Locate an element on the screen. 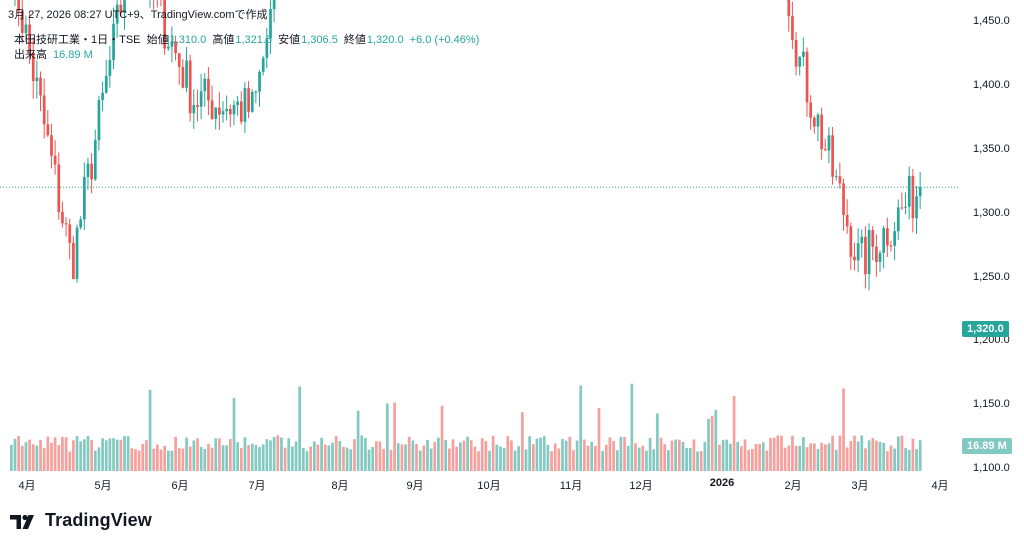 This screenshot has height=546, width=1024. time-tick-label: 4月 is located at coordinates (27, 486).